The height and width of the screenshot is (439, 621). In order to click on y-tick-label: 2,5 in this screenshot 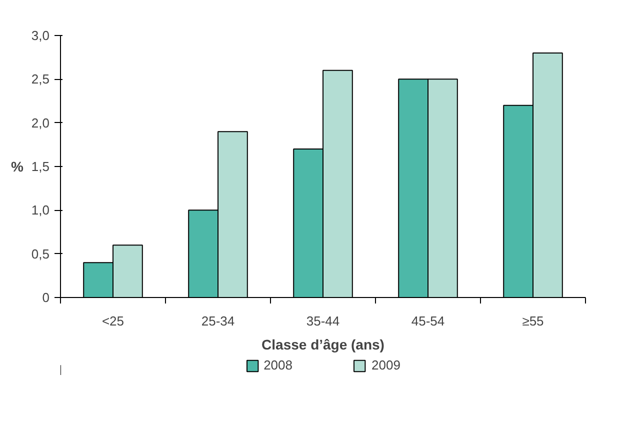, I will do `click(40, 79)`.